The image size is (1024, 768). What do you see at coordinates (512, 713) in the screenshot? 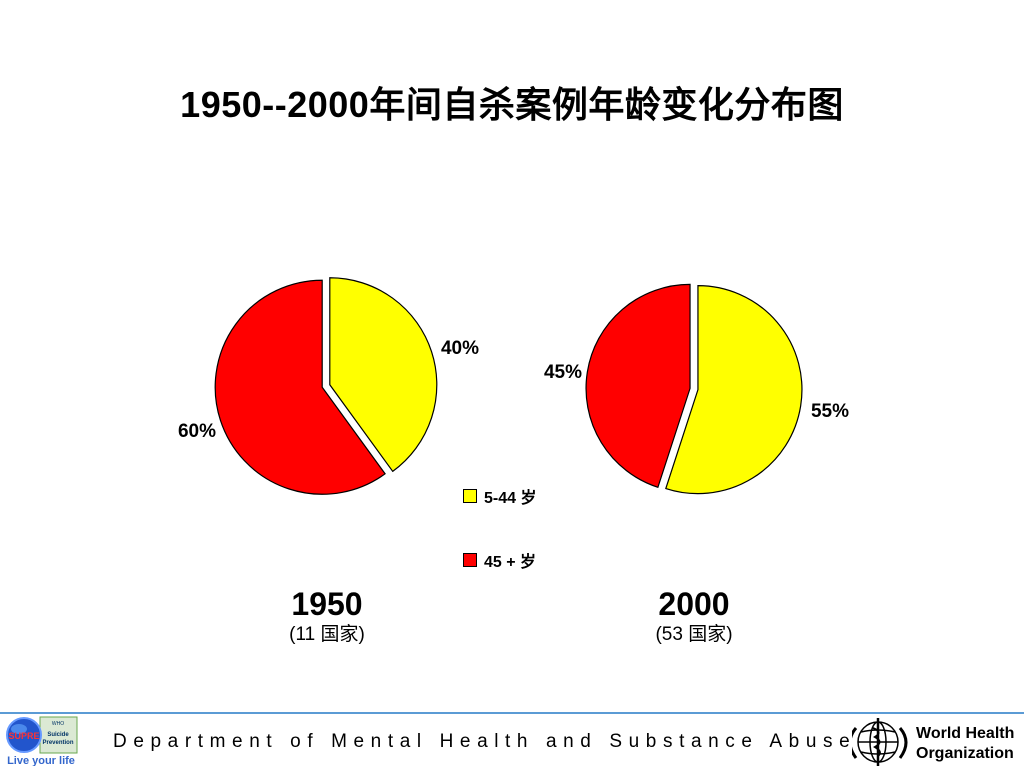
I see `footer-divider` at bounding box center [512, 713].